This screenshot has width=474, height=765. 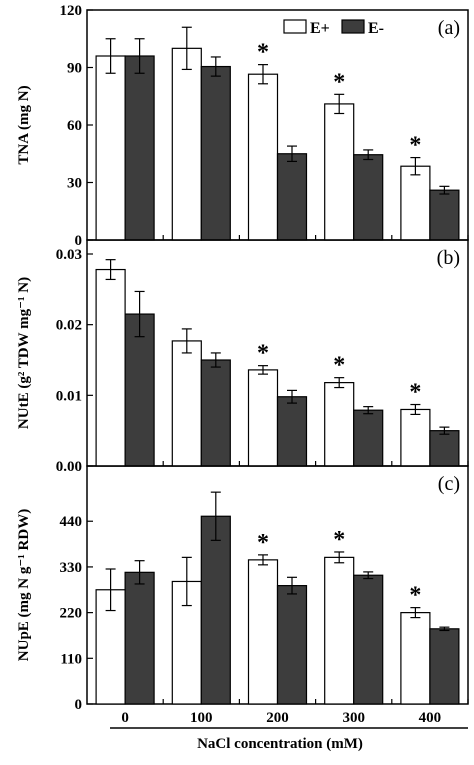 What do you see at coordinates (74, 126) in the screenshot?
I see `y-tick-label: 60` at bounding box center [74, 126].